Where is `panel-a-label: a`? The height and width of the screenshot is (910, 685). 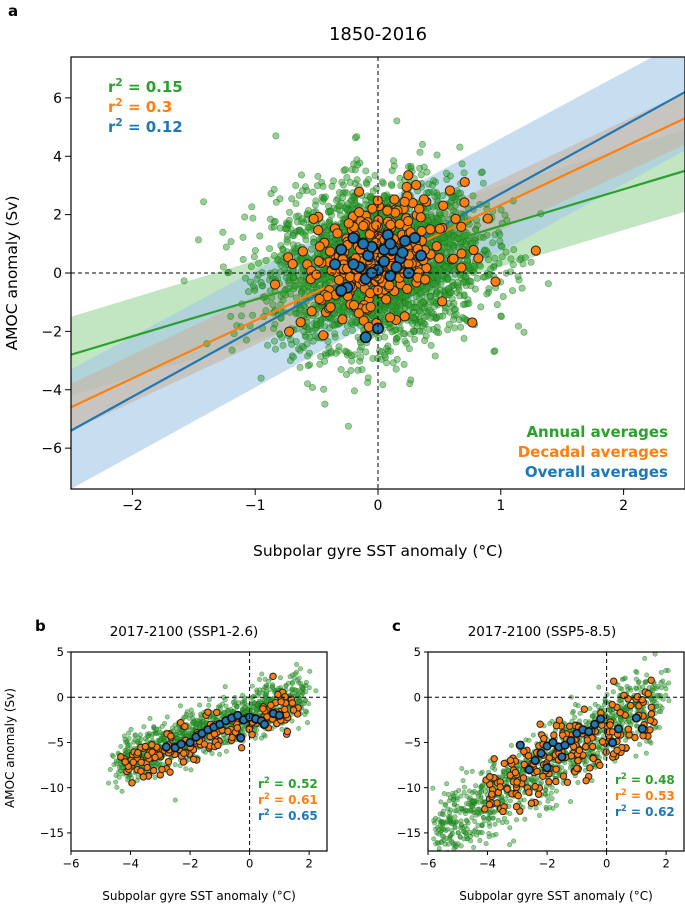 panel-a-label: a is located at coordinates (13, 11).